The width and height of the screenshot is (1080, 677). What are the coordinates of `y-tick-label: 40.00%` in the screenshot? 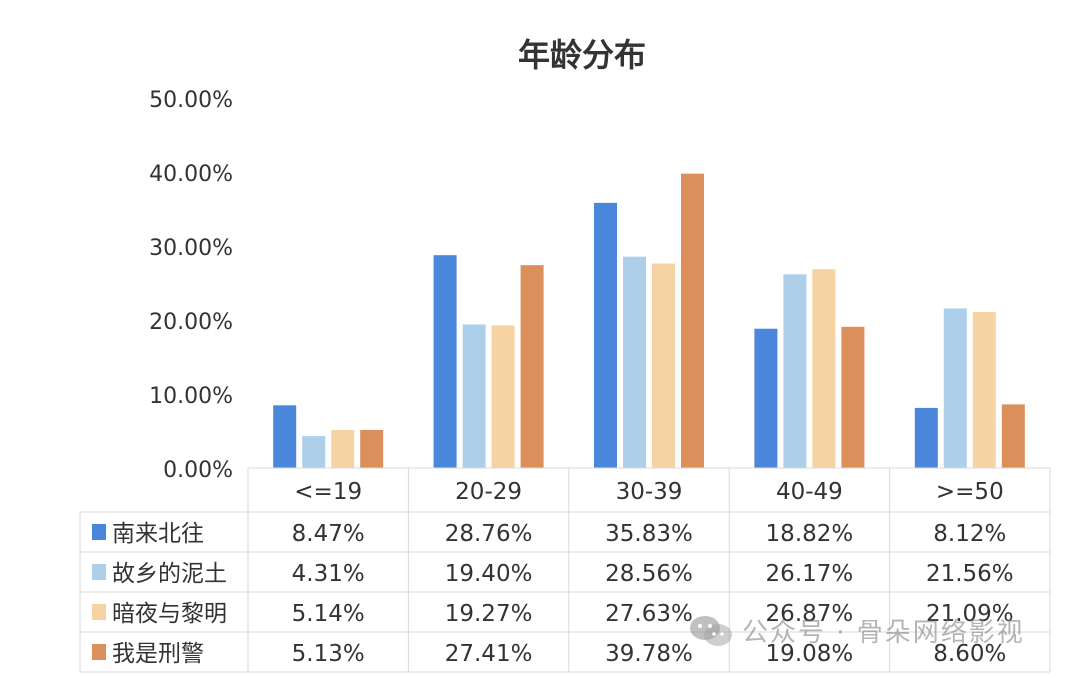 It's located at (191, 174).